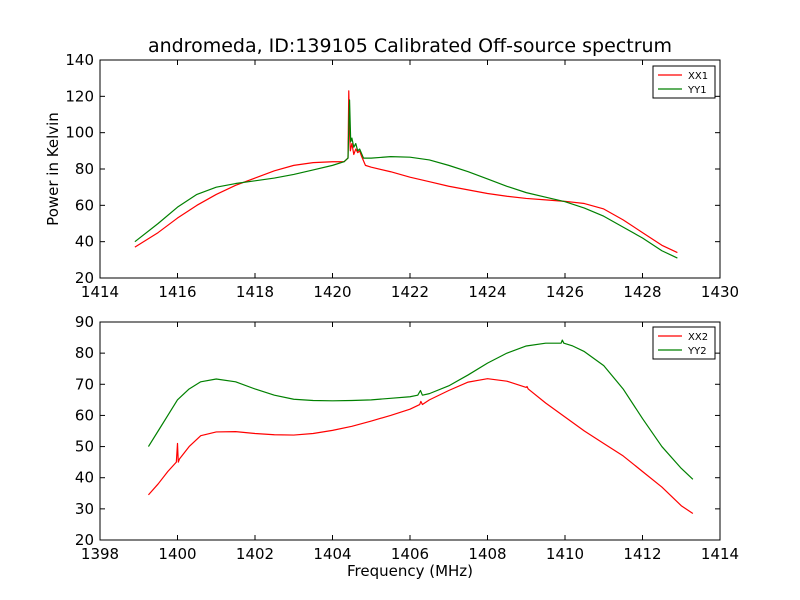  I want to click on legend-label-yy2: YY2, so click(697, 351).